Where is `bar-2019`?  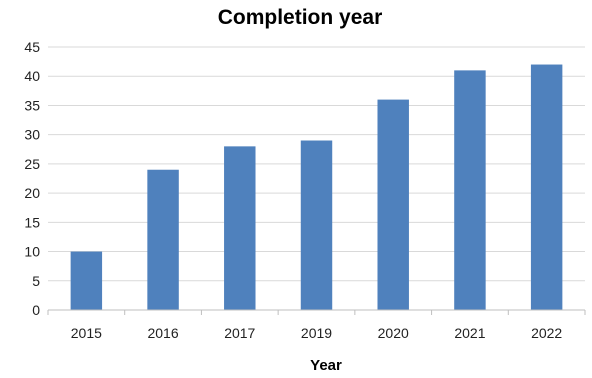 bar-2019 is located at coordinates (316, 225).